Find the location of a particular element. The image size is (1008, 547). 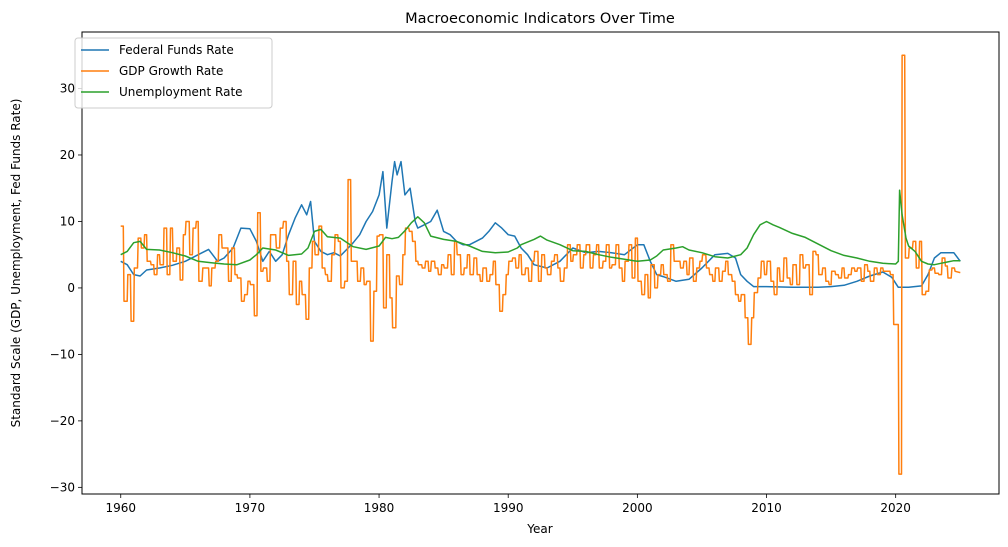

y-tick-label: 0 is located at coordinates (71, 288).